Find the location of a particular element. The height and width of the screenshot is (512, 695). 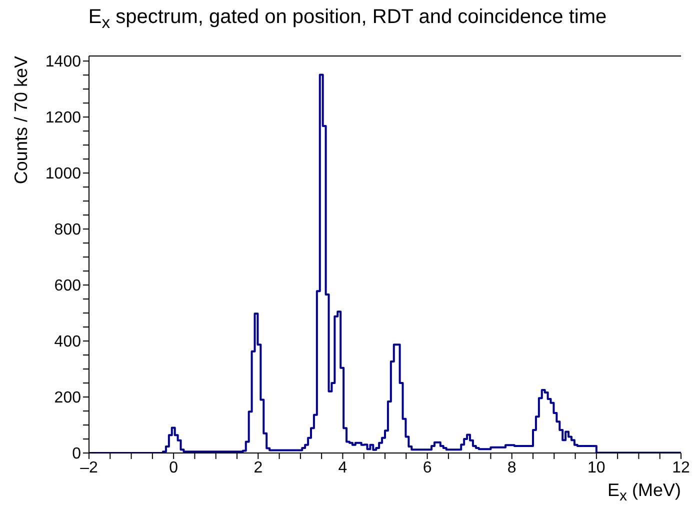

y-tick-label: 800 is located at coordinates (68, 230).